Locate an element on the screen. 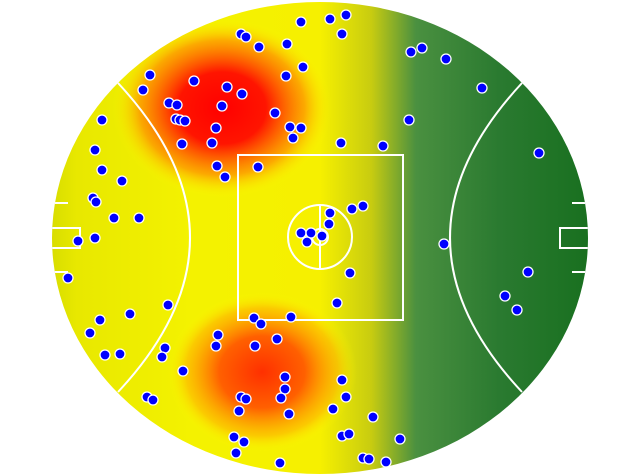 The image size is (640, 476). left-arc is located at coordinates (154, 237).